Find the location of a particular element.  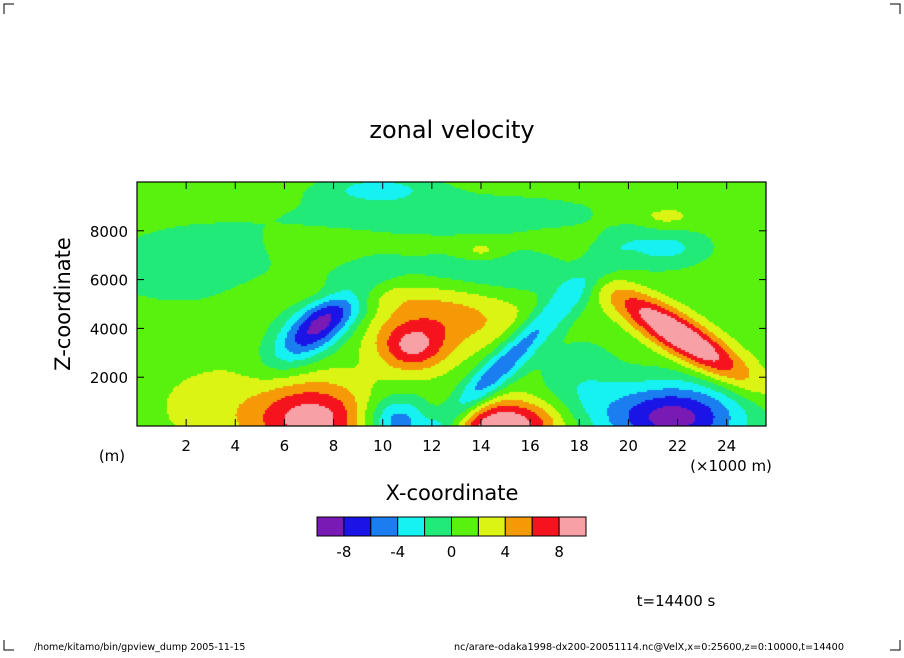

x-tick-label: 6 is located at coordinates (285, 446).